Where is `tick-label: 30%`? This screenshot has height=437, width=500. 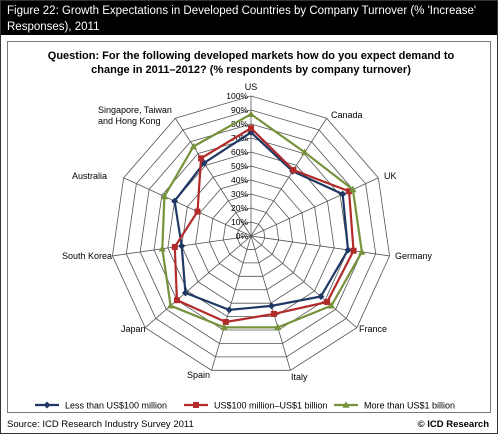
tick-label: 30% is located at coordinates (239, 194).